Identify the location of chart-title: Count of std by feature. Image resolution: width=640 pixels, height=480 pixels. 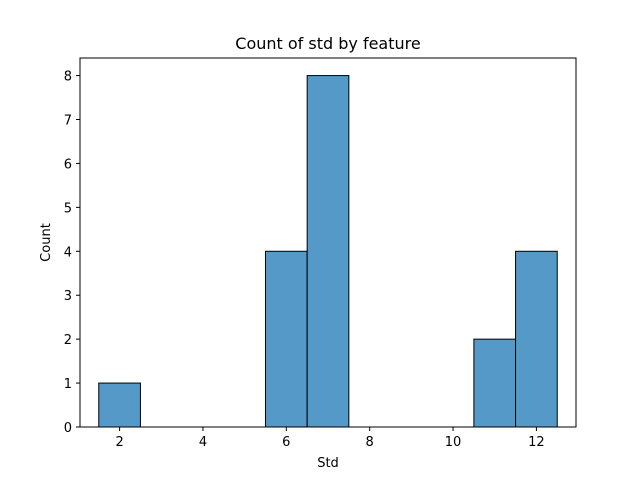
(327, 43).